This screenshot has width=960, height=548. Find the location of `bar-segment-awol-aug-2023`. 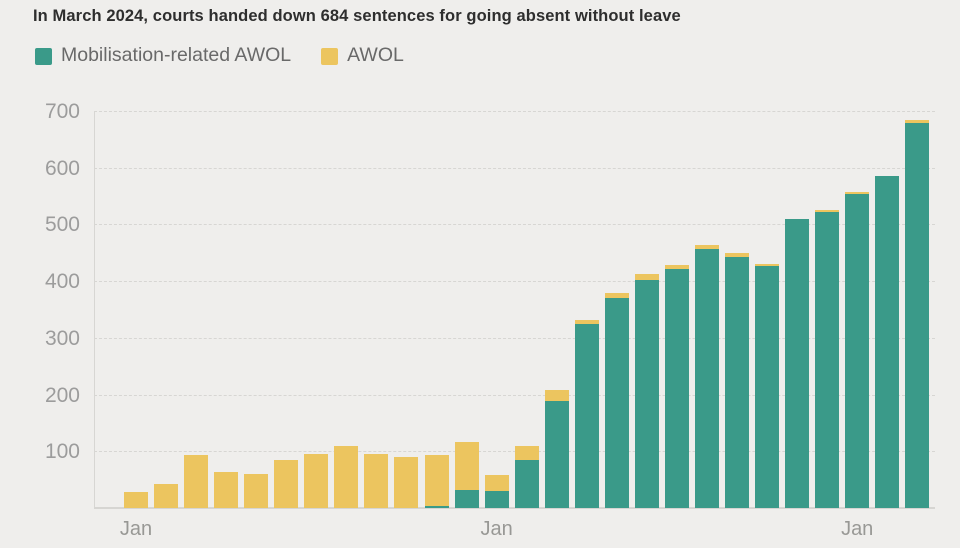

bar-segment-awol-aug-2023 is located at coordinates (706, 247).